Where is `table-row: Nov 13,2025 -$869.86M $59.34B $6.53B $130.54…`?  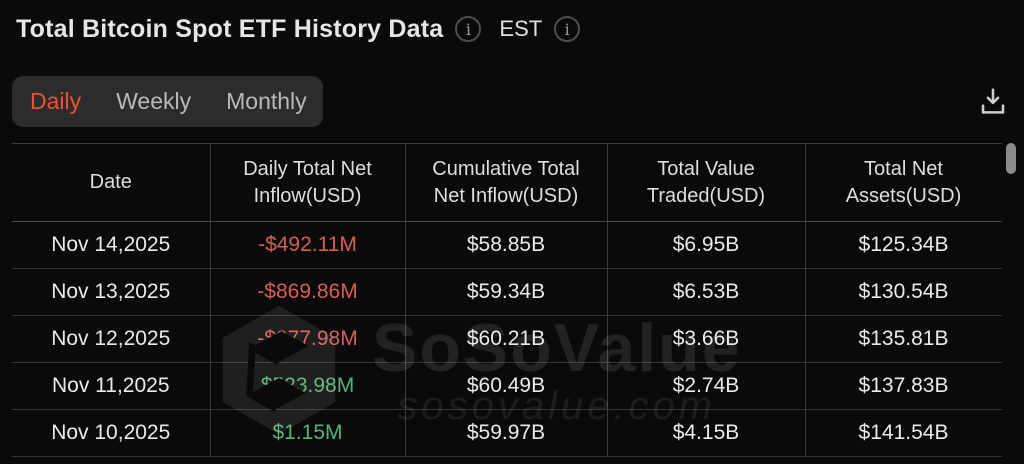
table-row: Nov 13,2025 -$869.86M $59.34B $6.53B $130.54… is located at coordinates (507, 292).